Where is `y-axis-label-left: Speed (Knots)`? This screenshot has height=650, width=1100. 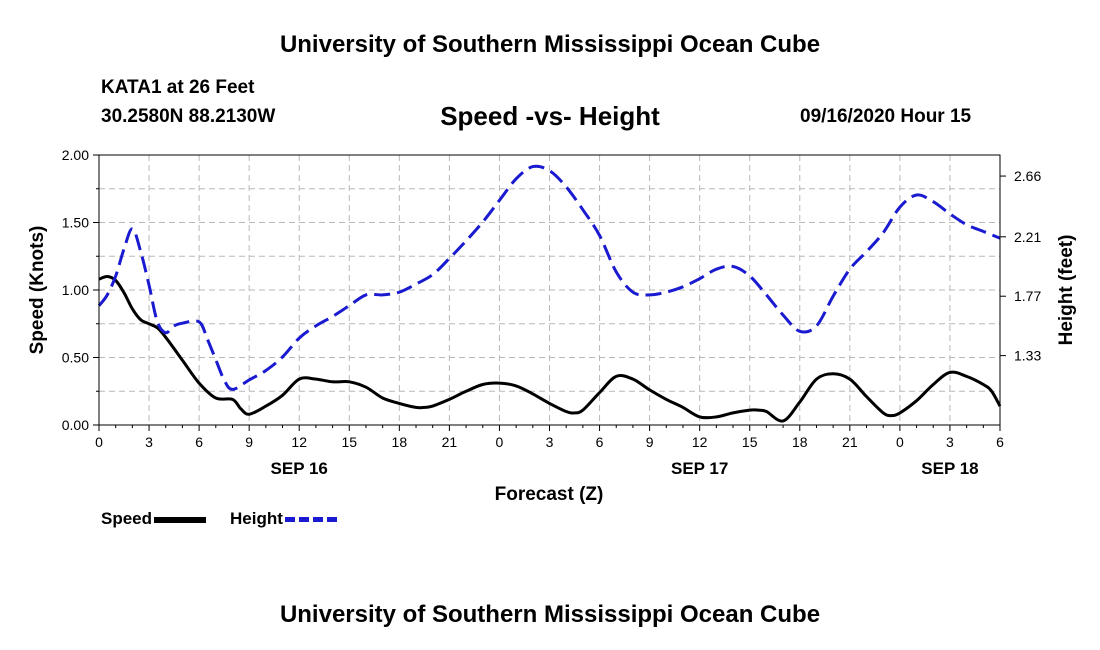
y-axis-label-left: Speed (Knots) is located at coordinates (37, 290).